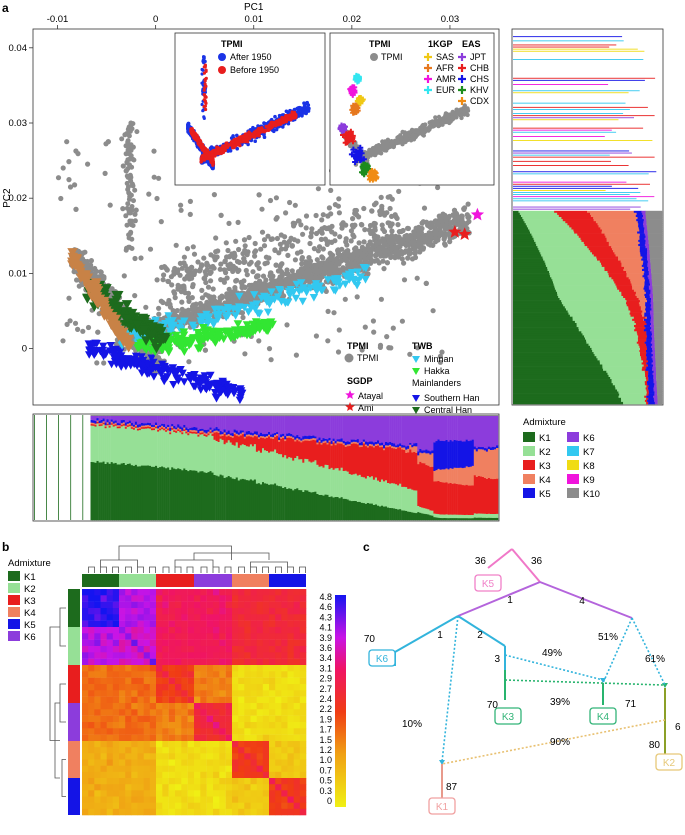 This screenshot has height=835, width=685. I want to click on x-tick-label: 0.02, so click(352, 19).